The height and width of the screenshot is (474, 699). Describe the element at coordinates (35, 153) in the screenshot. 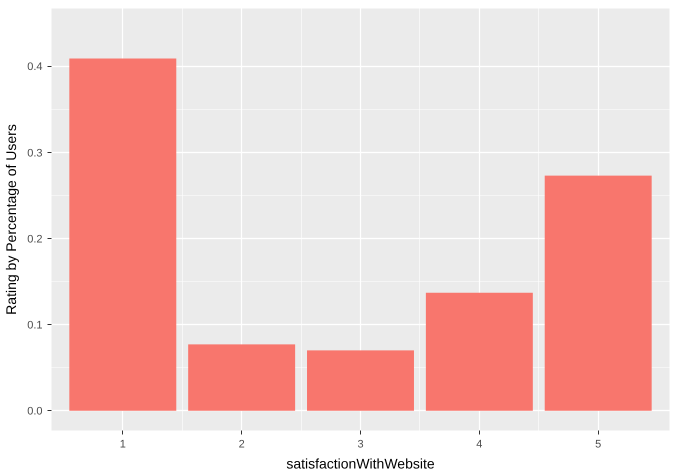

I see `y-tick-label: 0.3` at that location.